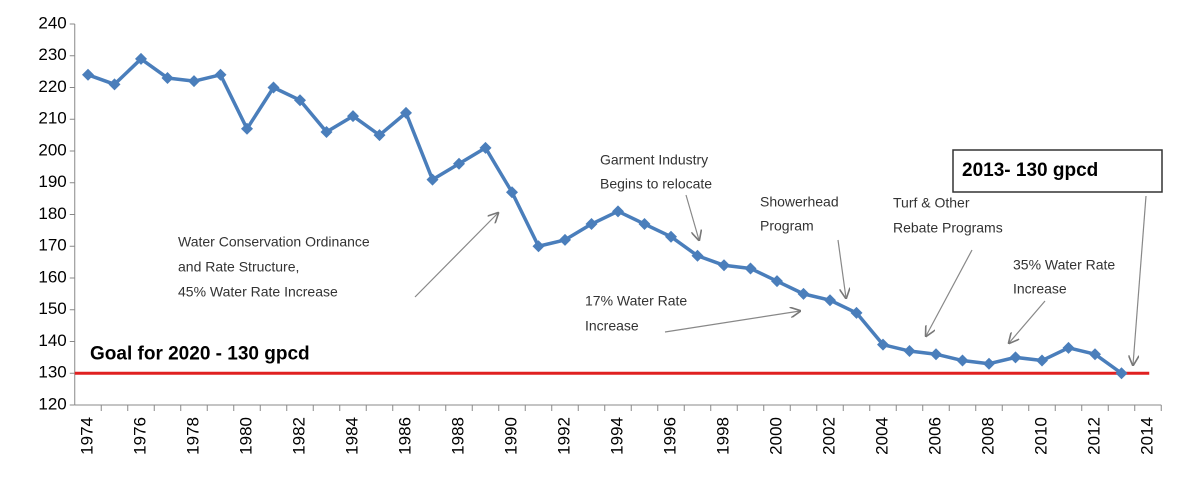  I want to click on y-tick-label: 230, so click(52, 54).